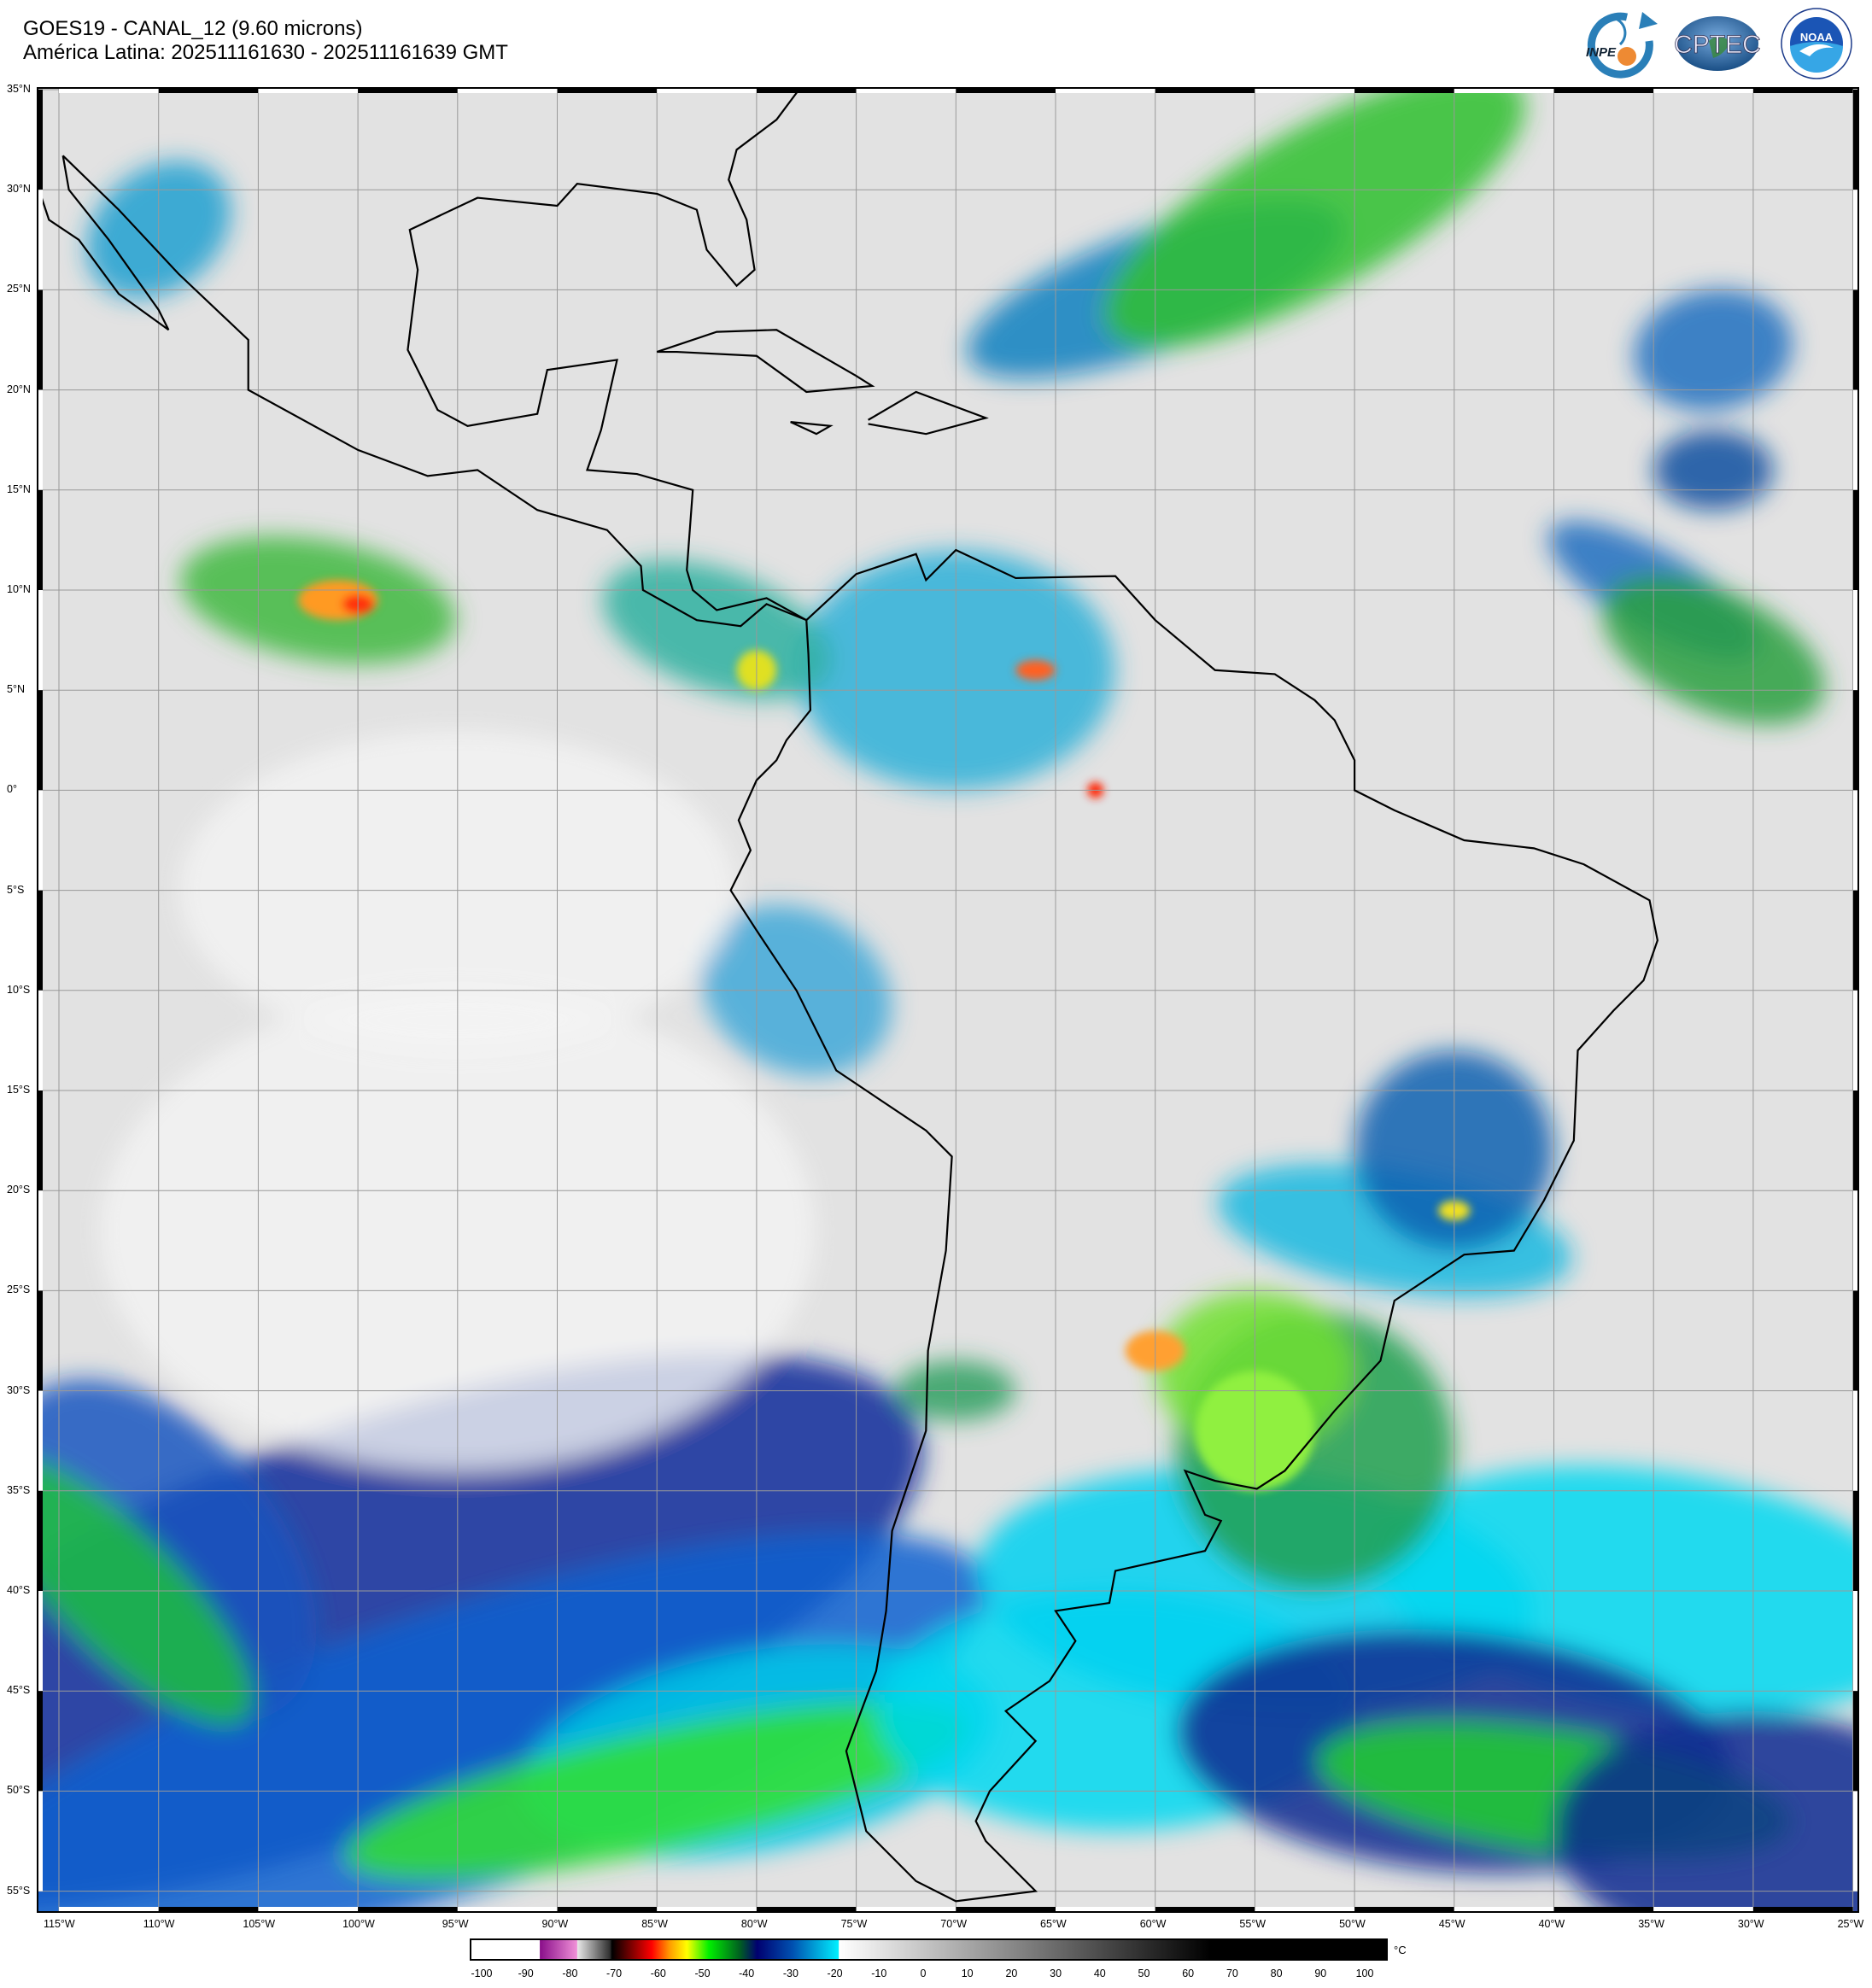  Describe the element at coordinates (1551, 1924) in the screenshot. I see `longitude-label: 40°W` at that location.